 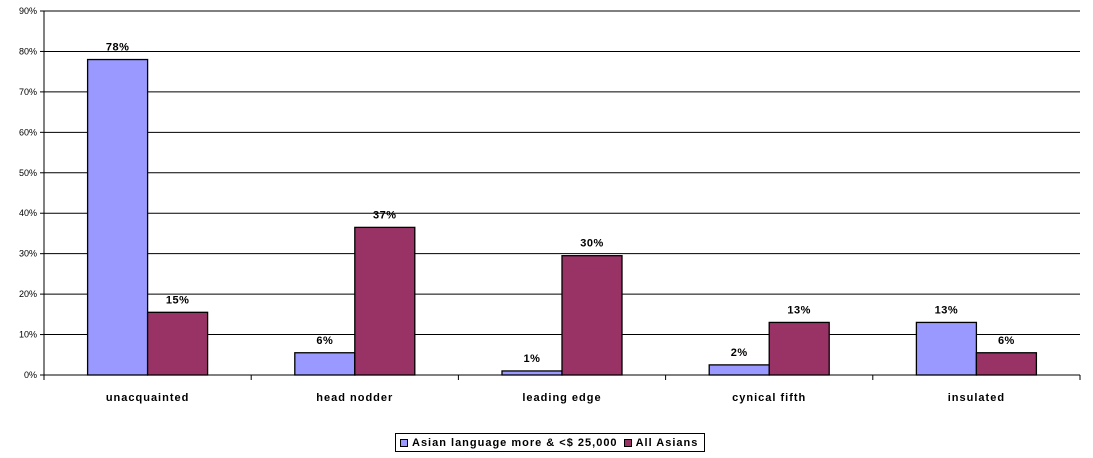 I want to click on legend-label-series-2: All Asians, so click(x=667, y=442).